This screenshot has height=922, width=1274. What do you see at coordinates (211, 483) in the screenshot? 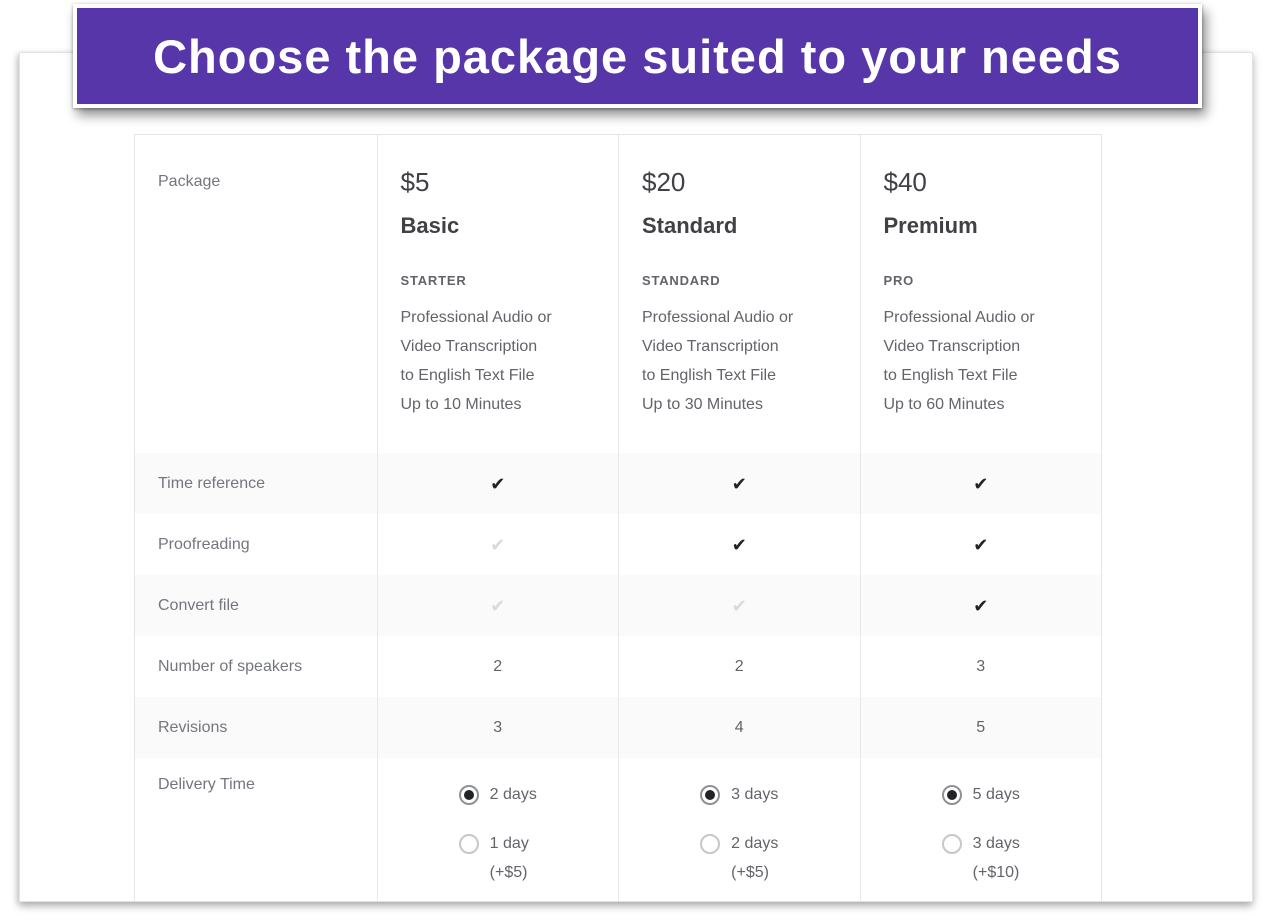
I see `feature-label: Time reference` at bounding box center [211, 483].